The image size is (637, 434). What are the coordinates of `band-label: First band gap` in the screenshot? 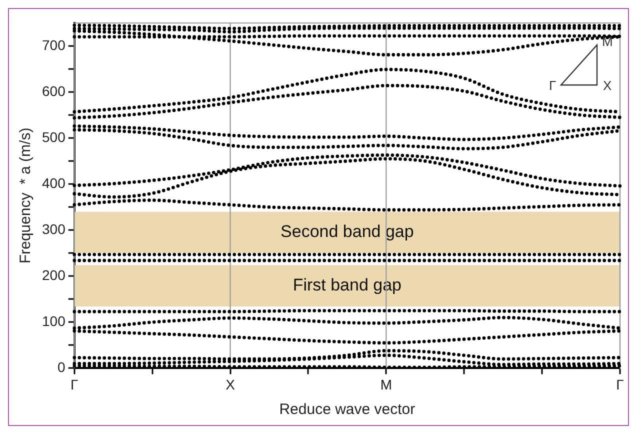 It's located at (347, 285).